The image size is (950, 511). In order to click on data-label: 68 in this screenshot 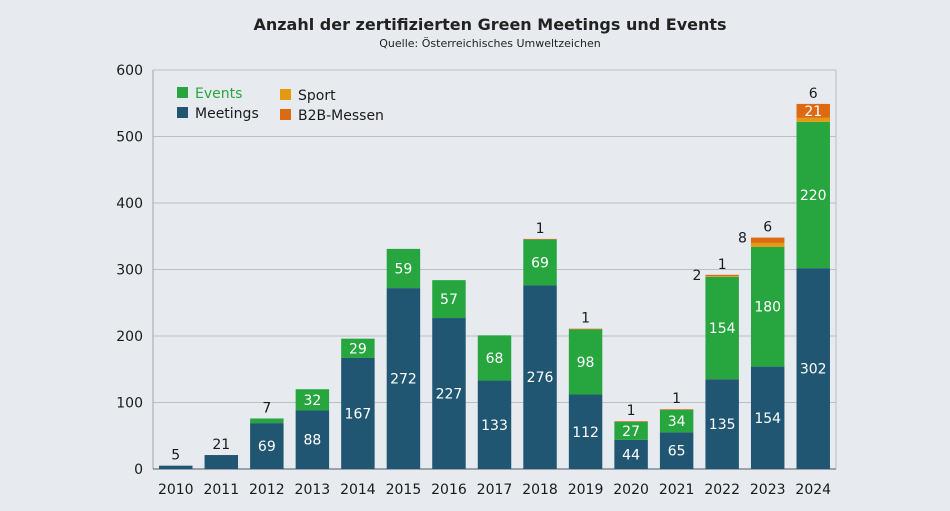, I will do `click(495, 359)`.